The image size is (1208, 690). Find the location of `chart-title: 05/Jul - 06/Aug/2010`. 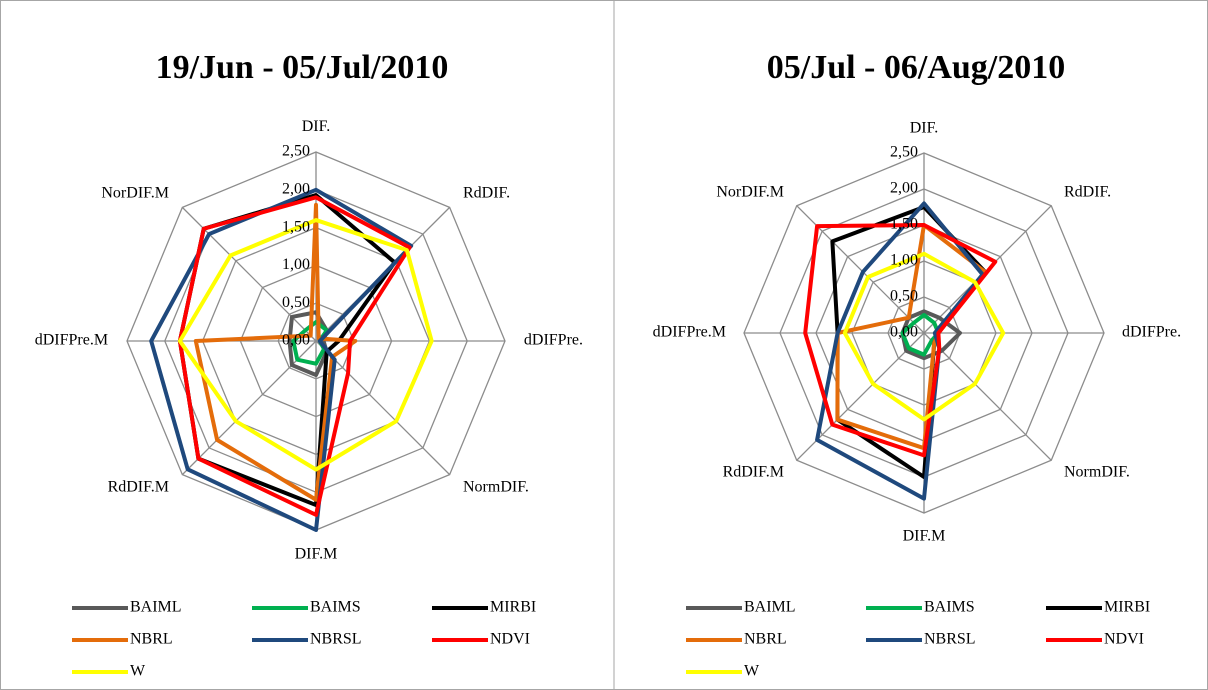

chart-title: 05/Jul - 06/Aug/2010 is located at coordinates (916, 67).